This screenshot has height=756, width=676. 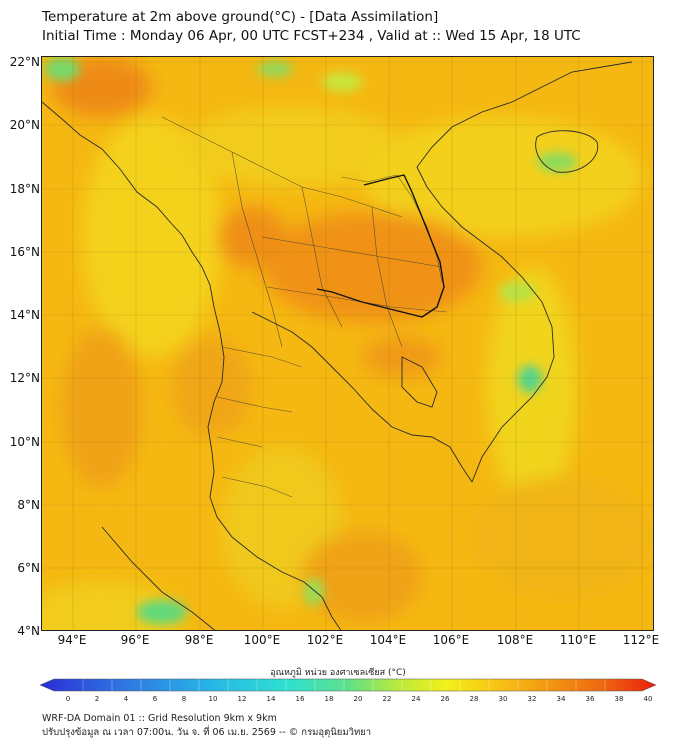 What do you see at coordinates (344, 685) in the screenshot?
I see `colorbar-dividers` at bounding box center [344, 685].